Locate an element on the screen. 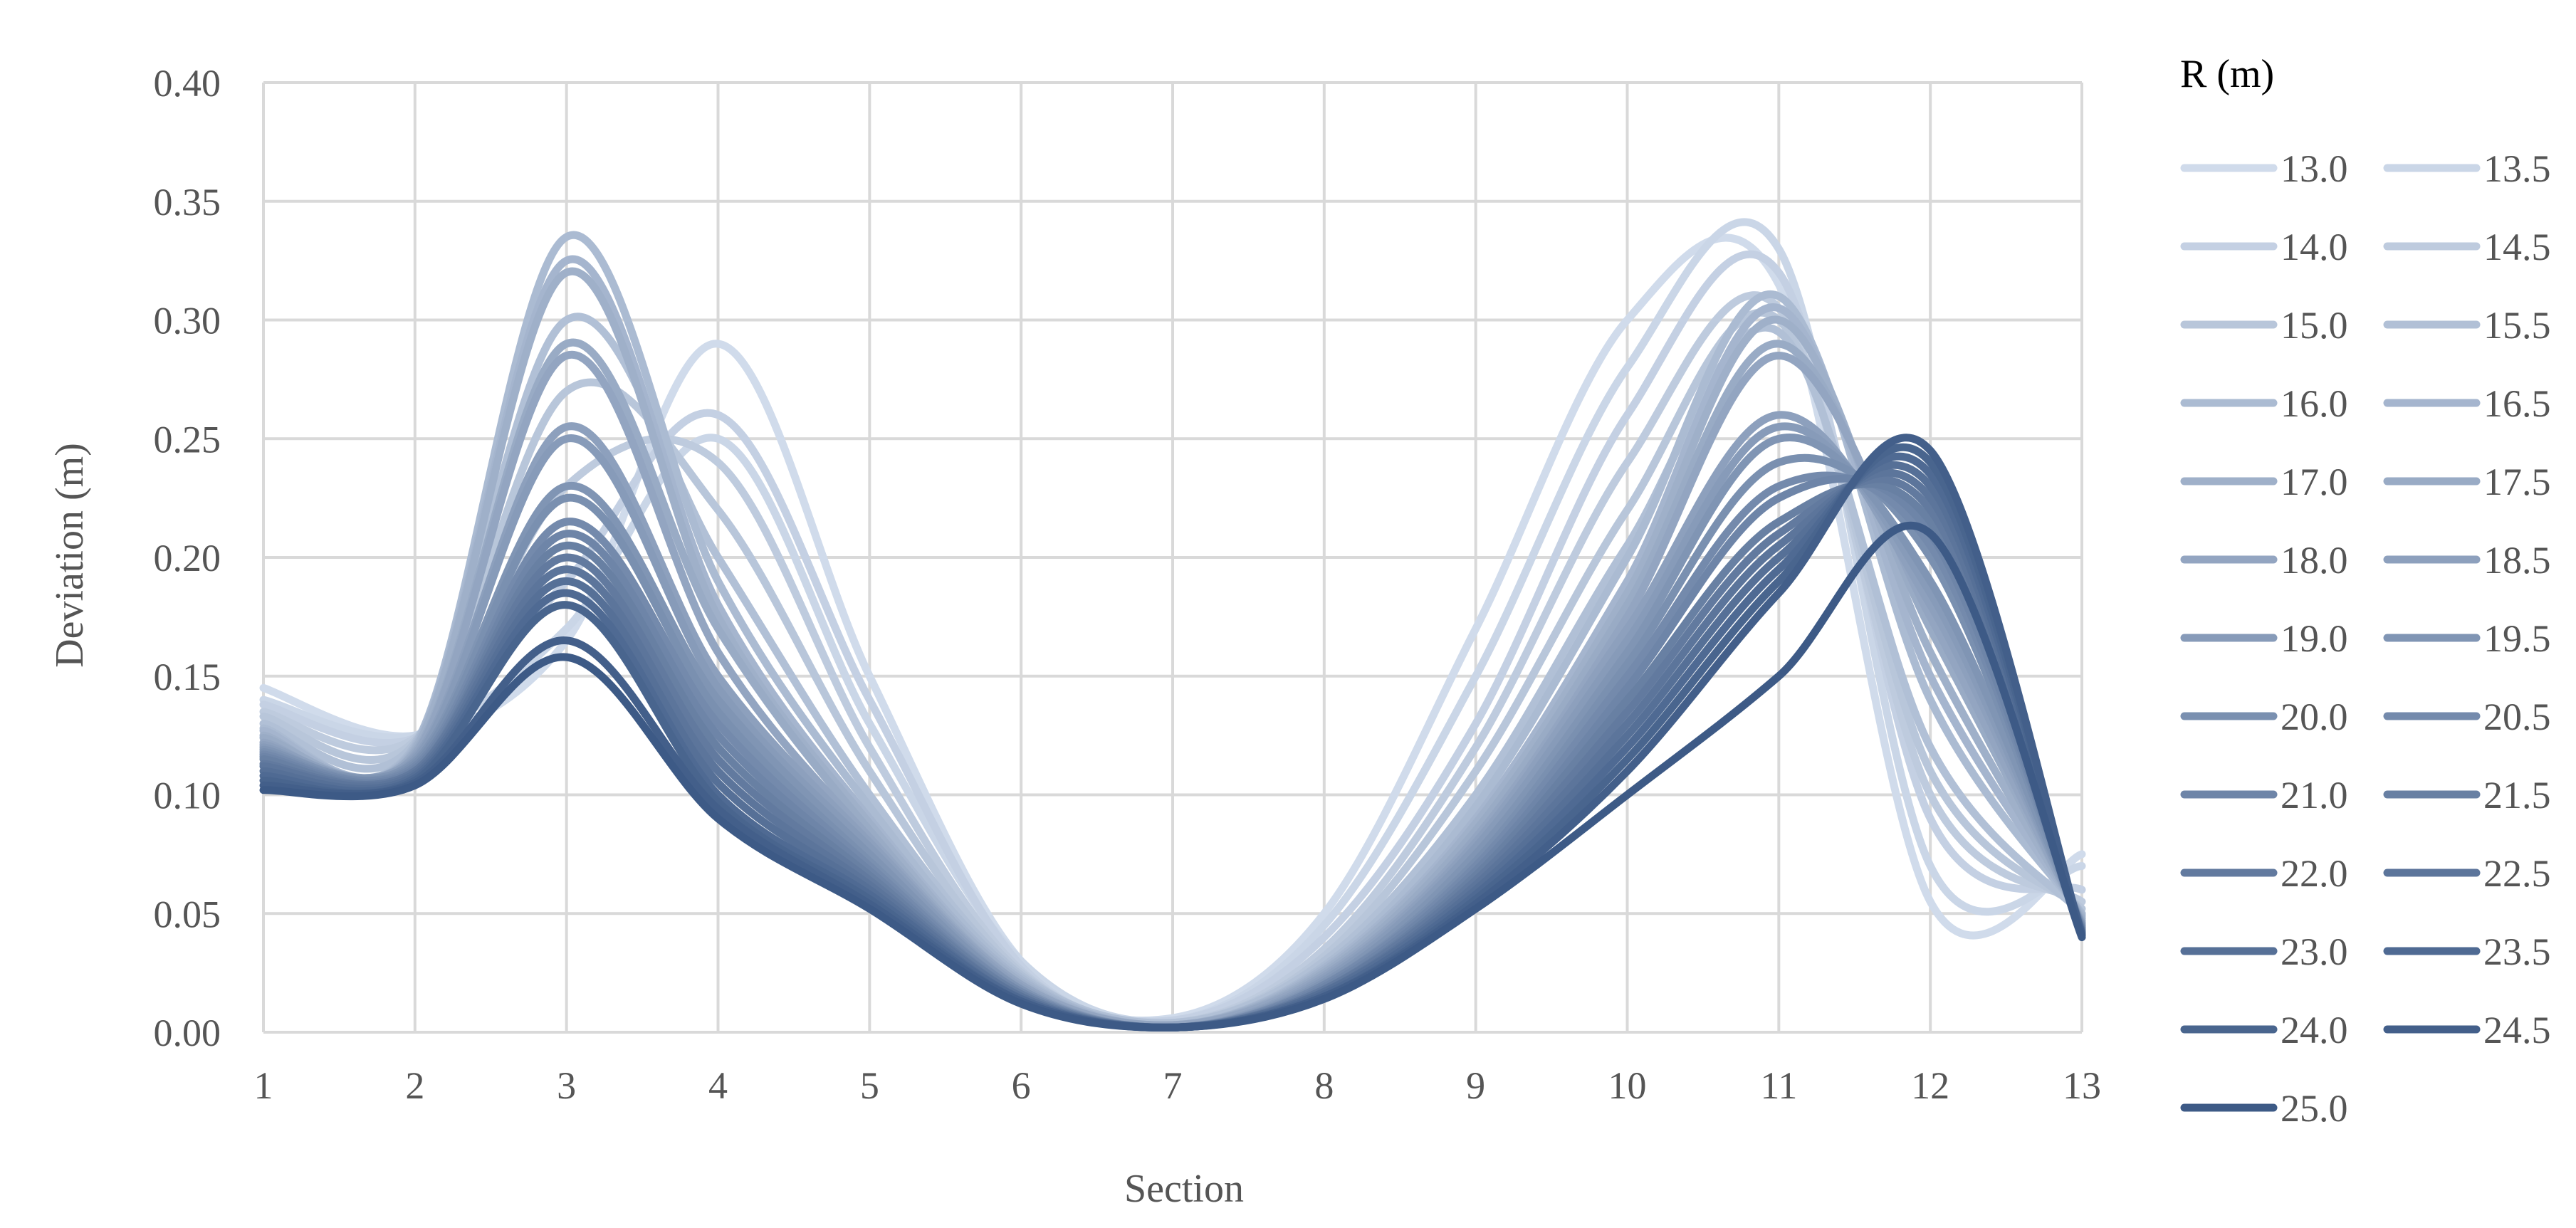 The image size is (2576, 1228). legend-label: 20.0 is located at coordinates (2314, 717).